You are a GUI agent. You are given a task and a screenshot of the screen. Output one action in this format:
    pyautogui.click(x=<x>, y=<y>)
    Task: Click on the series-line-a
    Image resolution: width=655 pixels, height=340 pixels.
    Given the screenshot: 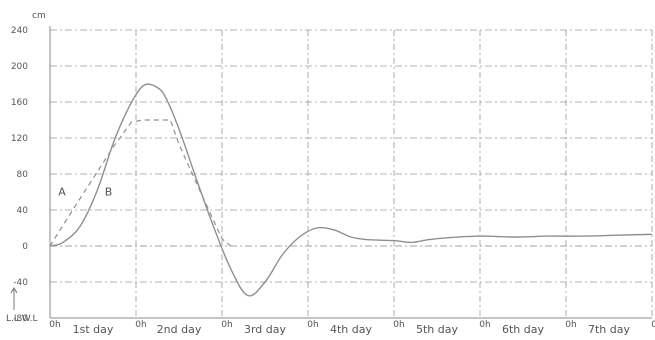 What is the action you would take?
    pyautogui.click(x=140, y=183)
    